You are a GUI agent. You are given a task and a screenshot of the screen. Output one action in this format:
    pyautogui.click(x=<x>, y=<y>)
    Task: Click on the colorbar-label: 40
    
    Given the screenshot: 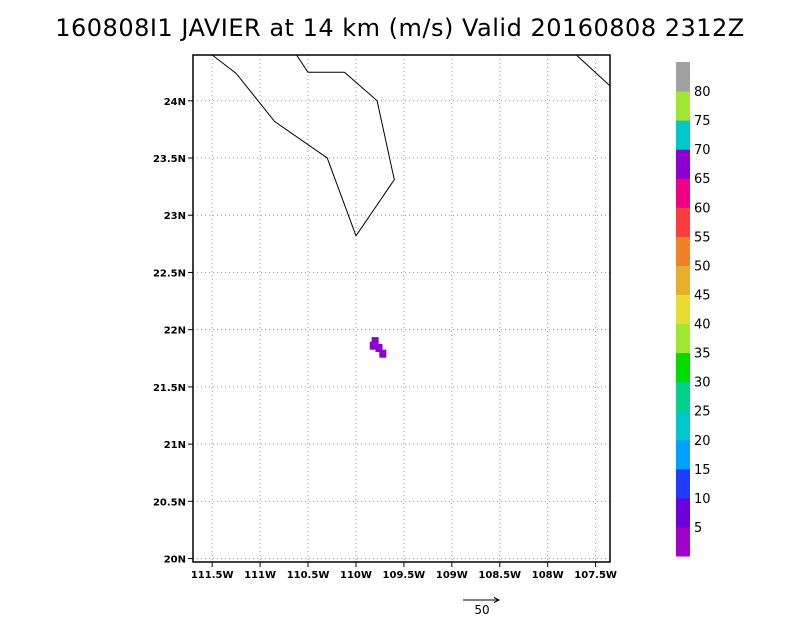 What is the action you would take?
    pyautogui.click(x=702, y=325)
    